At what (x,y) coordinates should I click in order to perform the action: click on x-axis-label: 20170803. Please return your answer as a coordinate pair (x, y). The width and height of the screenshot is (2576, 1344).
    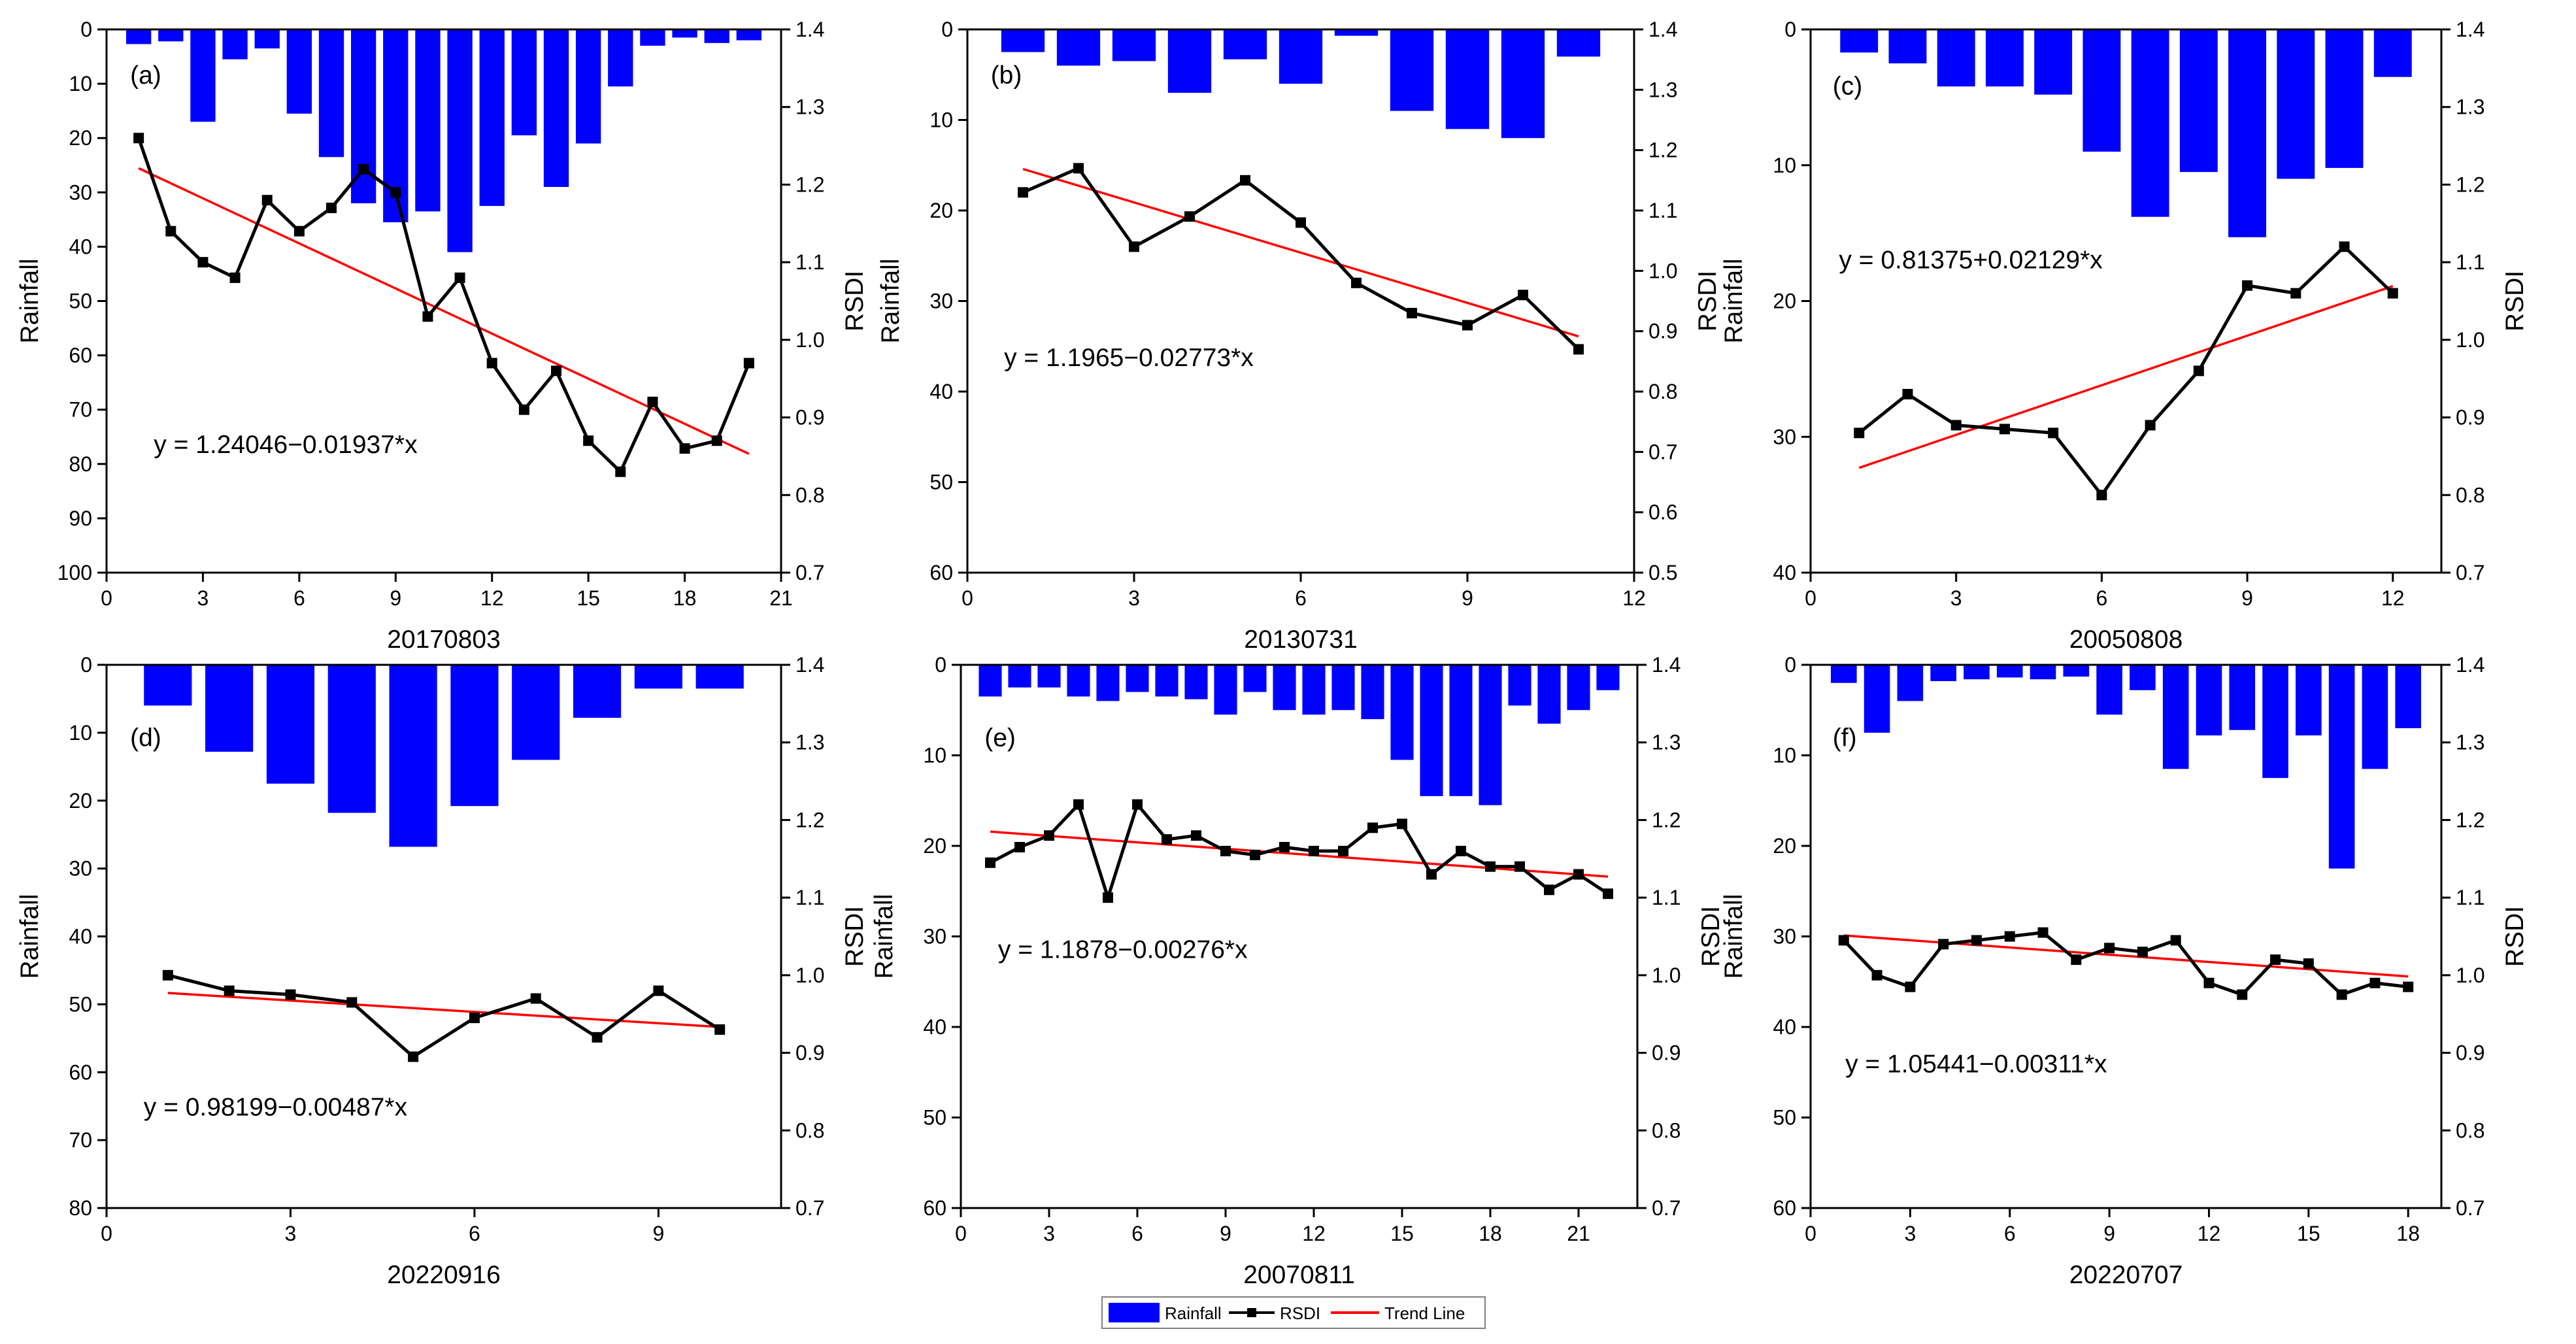
    Looking at the image, I should click on (444, 640).